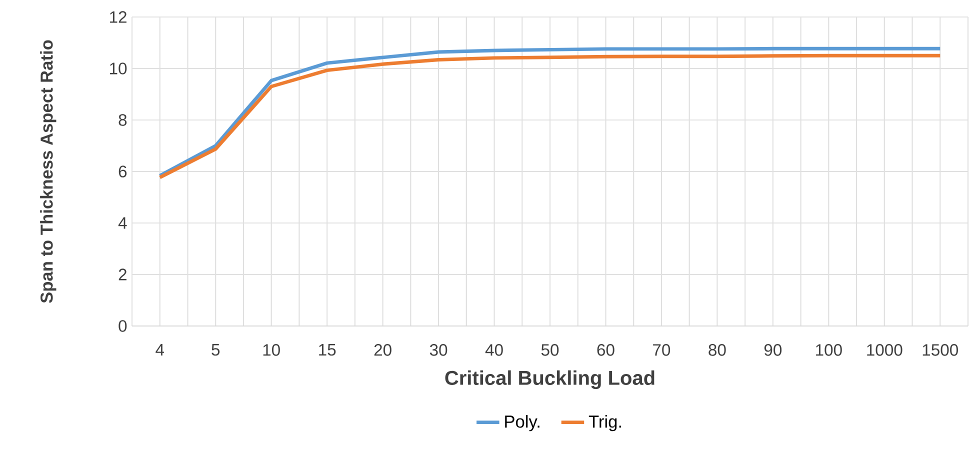 The height and width of the screenshot is (459, 974). Describe the element at coordinates (661, 350) in the screenshot. I see `x-tick-label: 70` at that location.